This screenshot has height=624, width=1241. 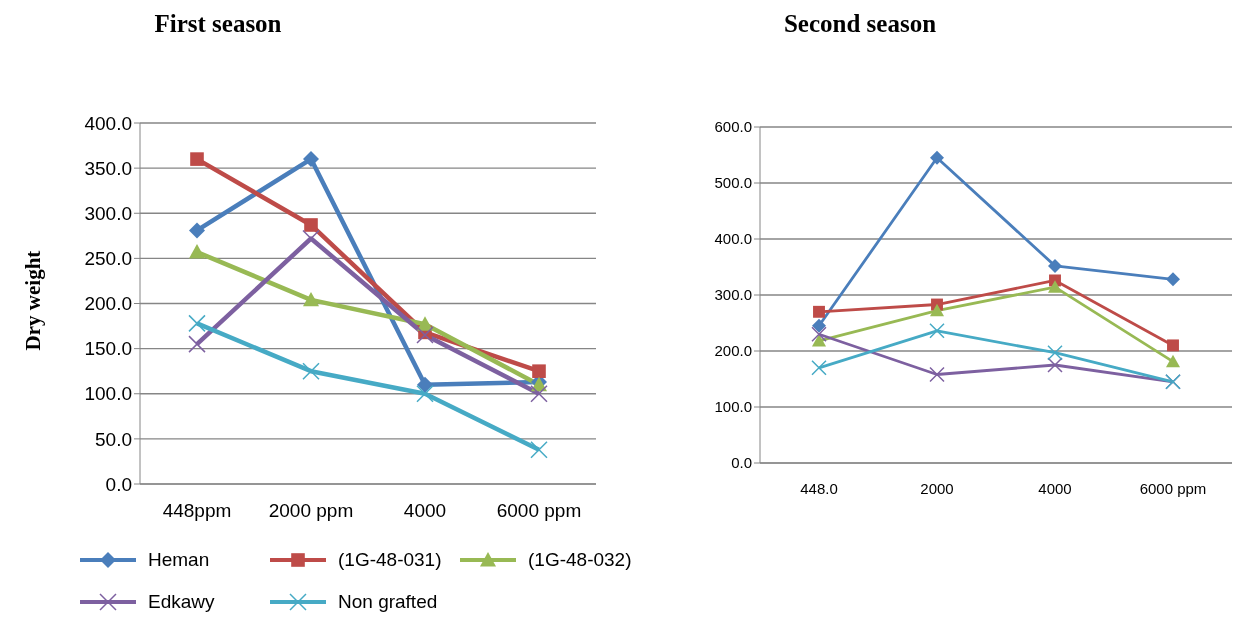 I want to click on y-tick-label: 250.0, so click(x=108, y=259).